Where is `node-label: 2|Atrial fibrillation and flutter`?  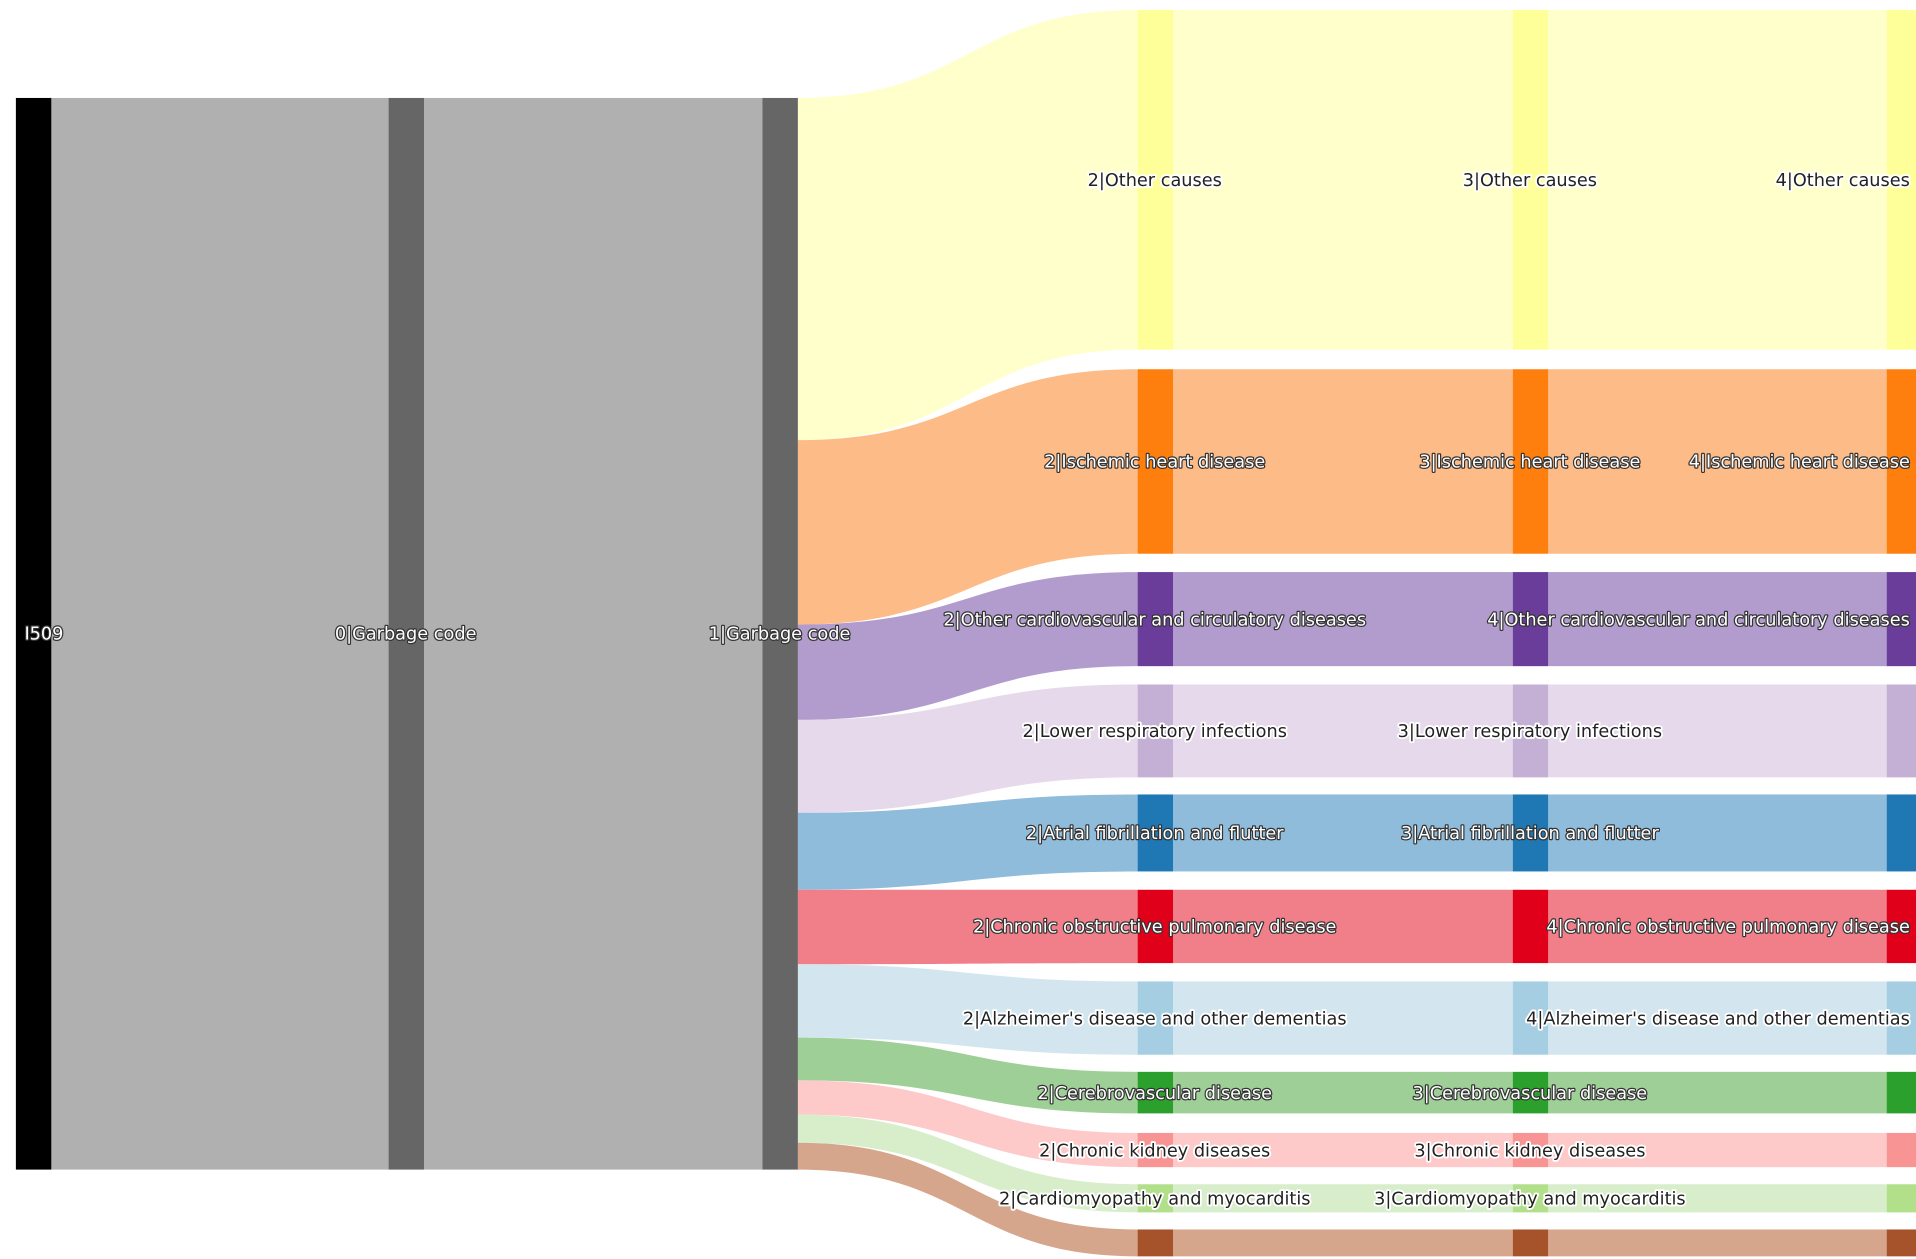
node-label: 2|Atrial fibrillation and flutter is located at coordinates (1155, 834).